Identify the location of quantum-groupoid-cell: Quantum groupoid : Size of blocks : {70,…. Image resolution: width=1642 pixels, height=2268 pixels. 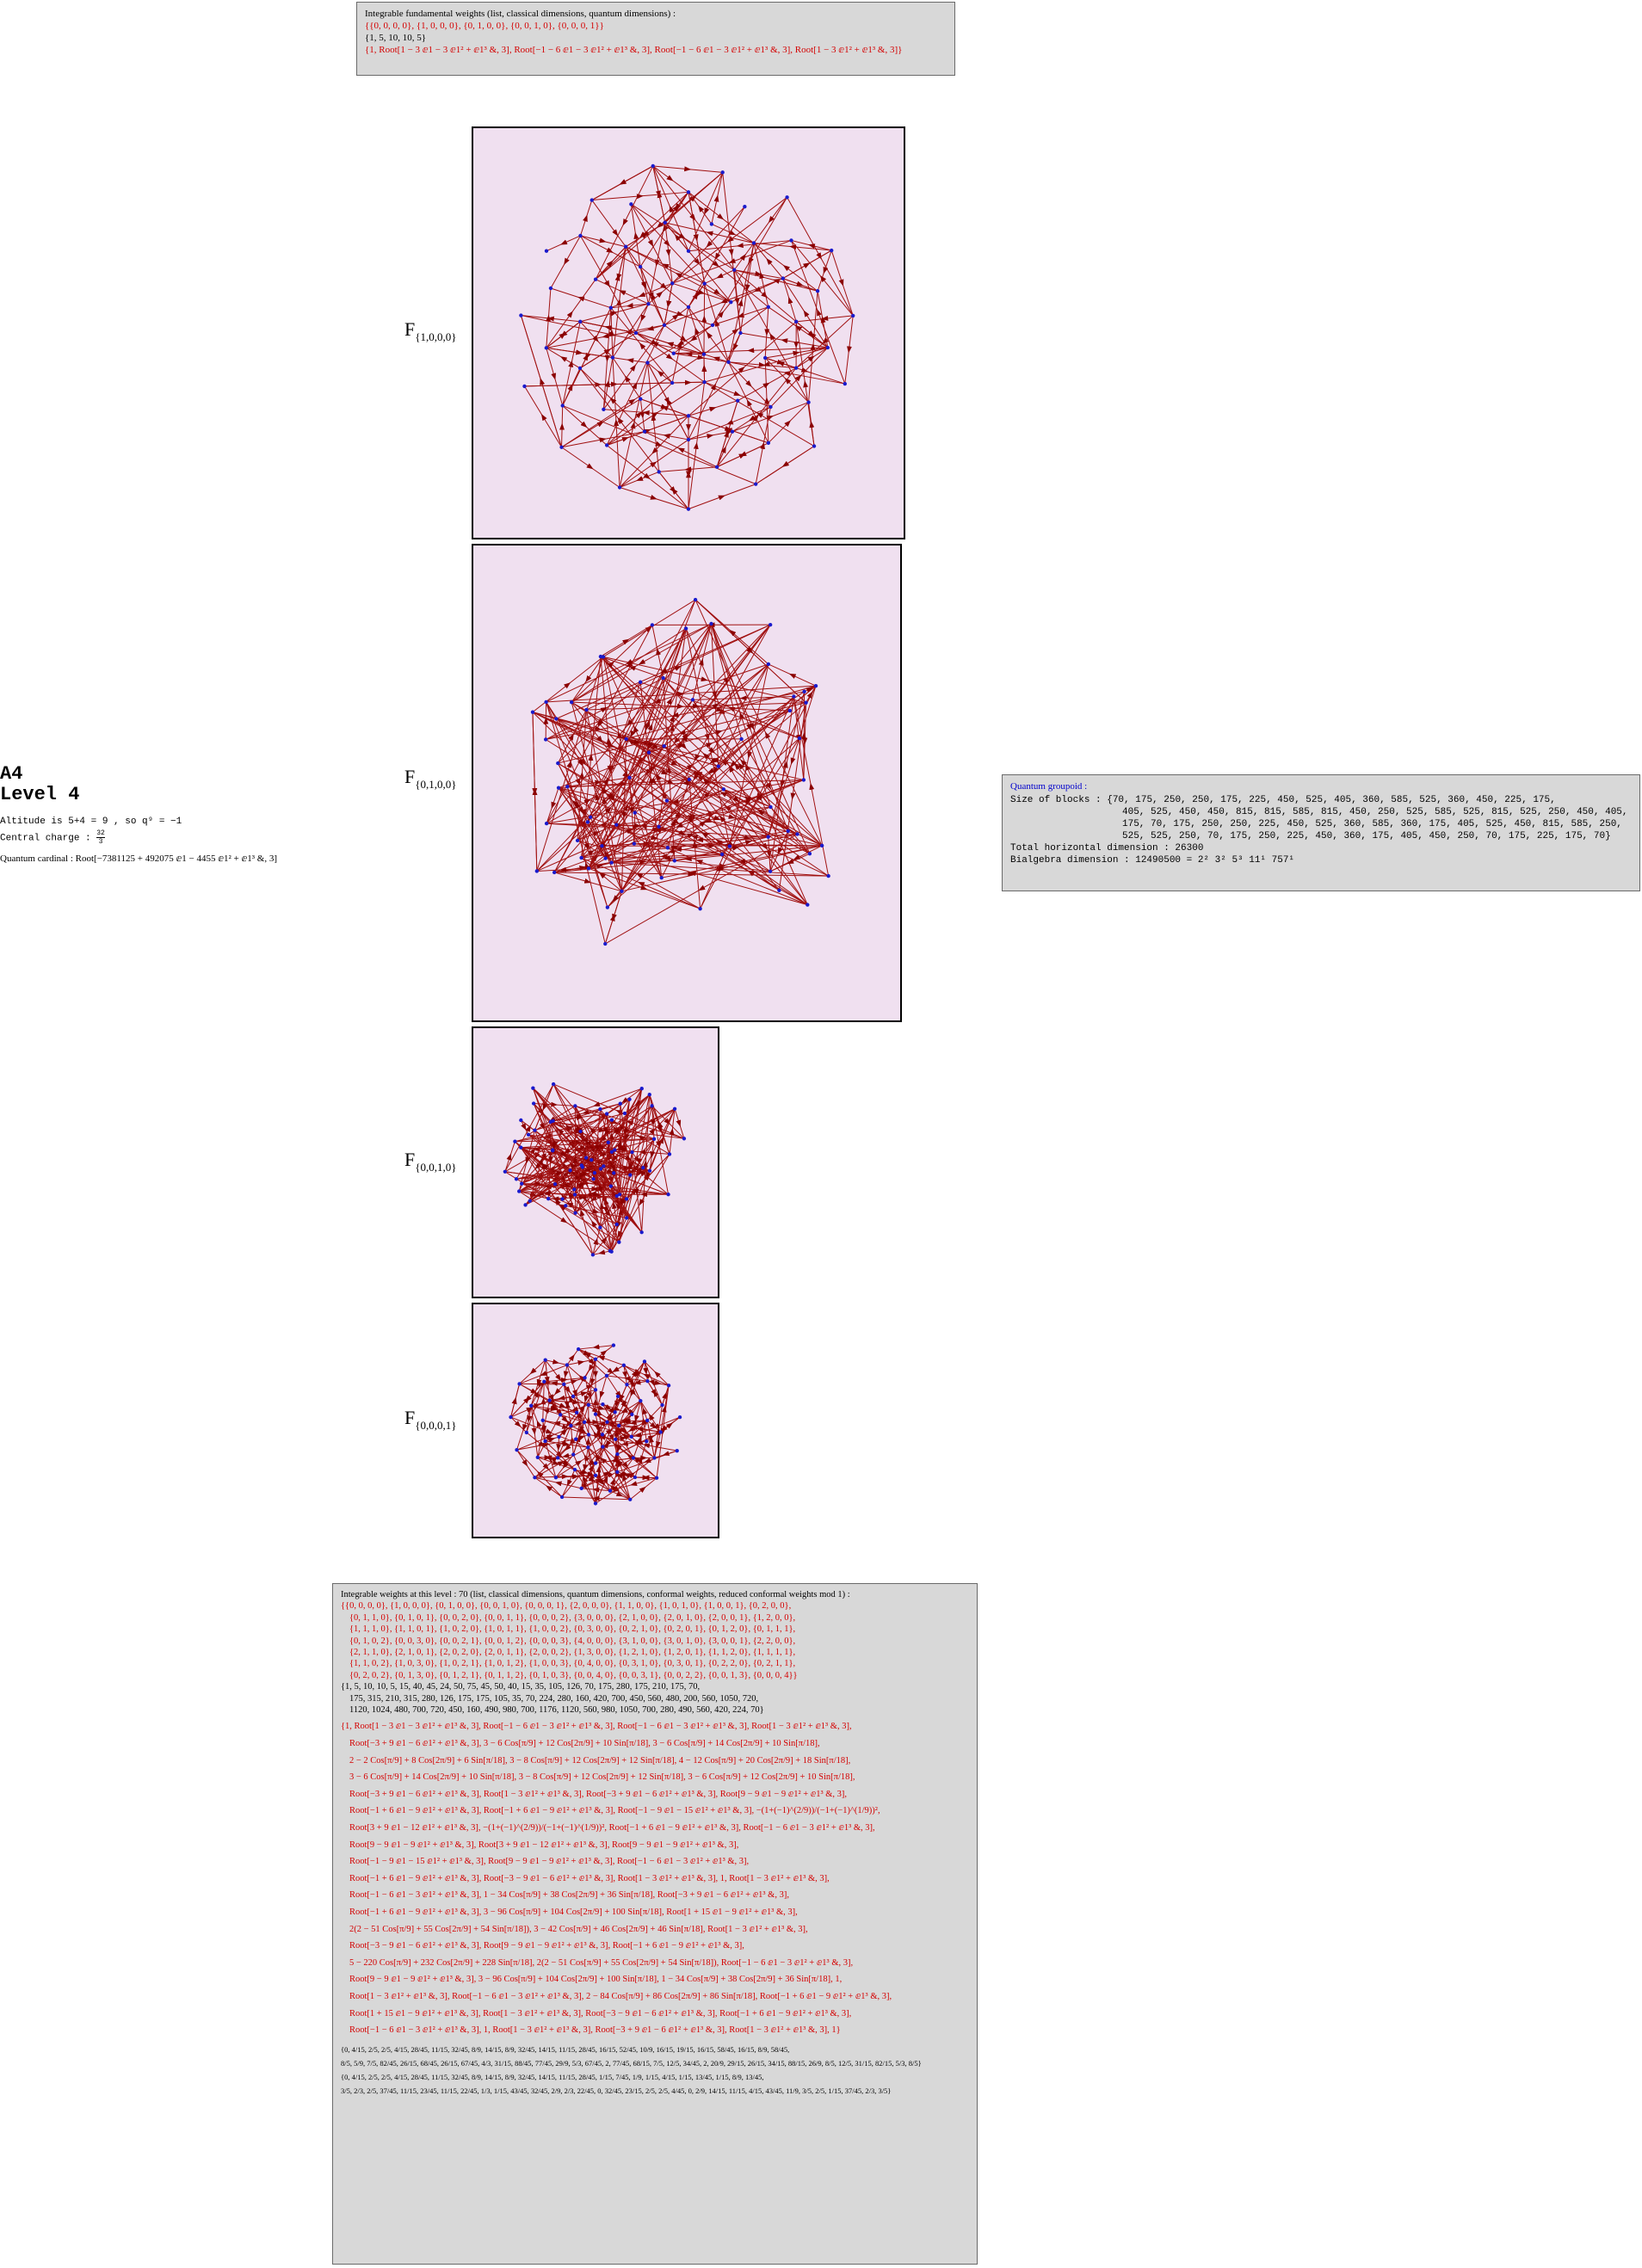
(1321, 832).